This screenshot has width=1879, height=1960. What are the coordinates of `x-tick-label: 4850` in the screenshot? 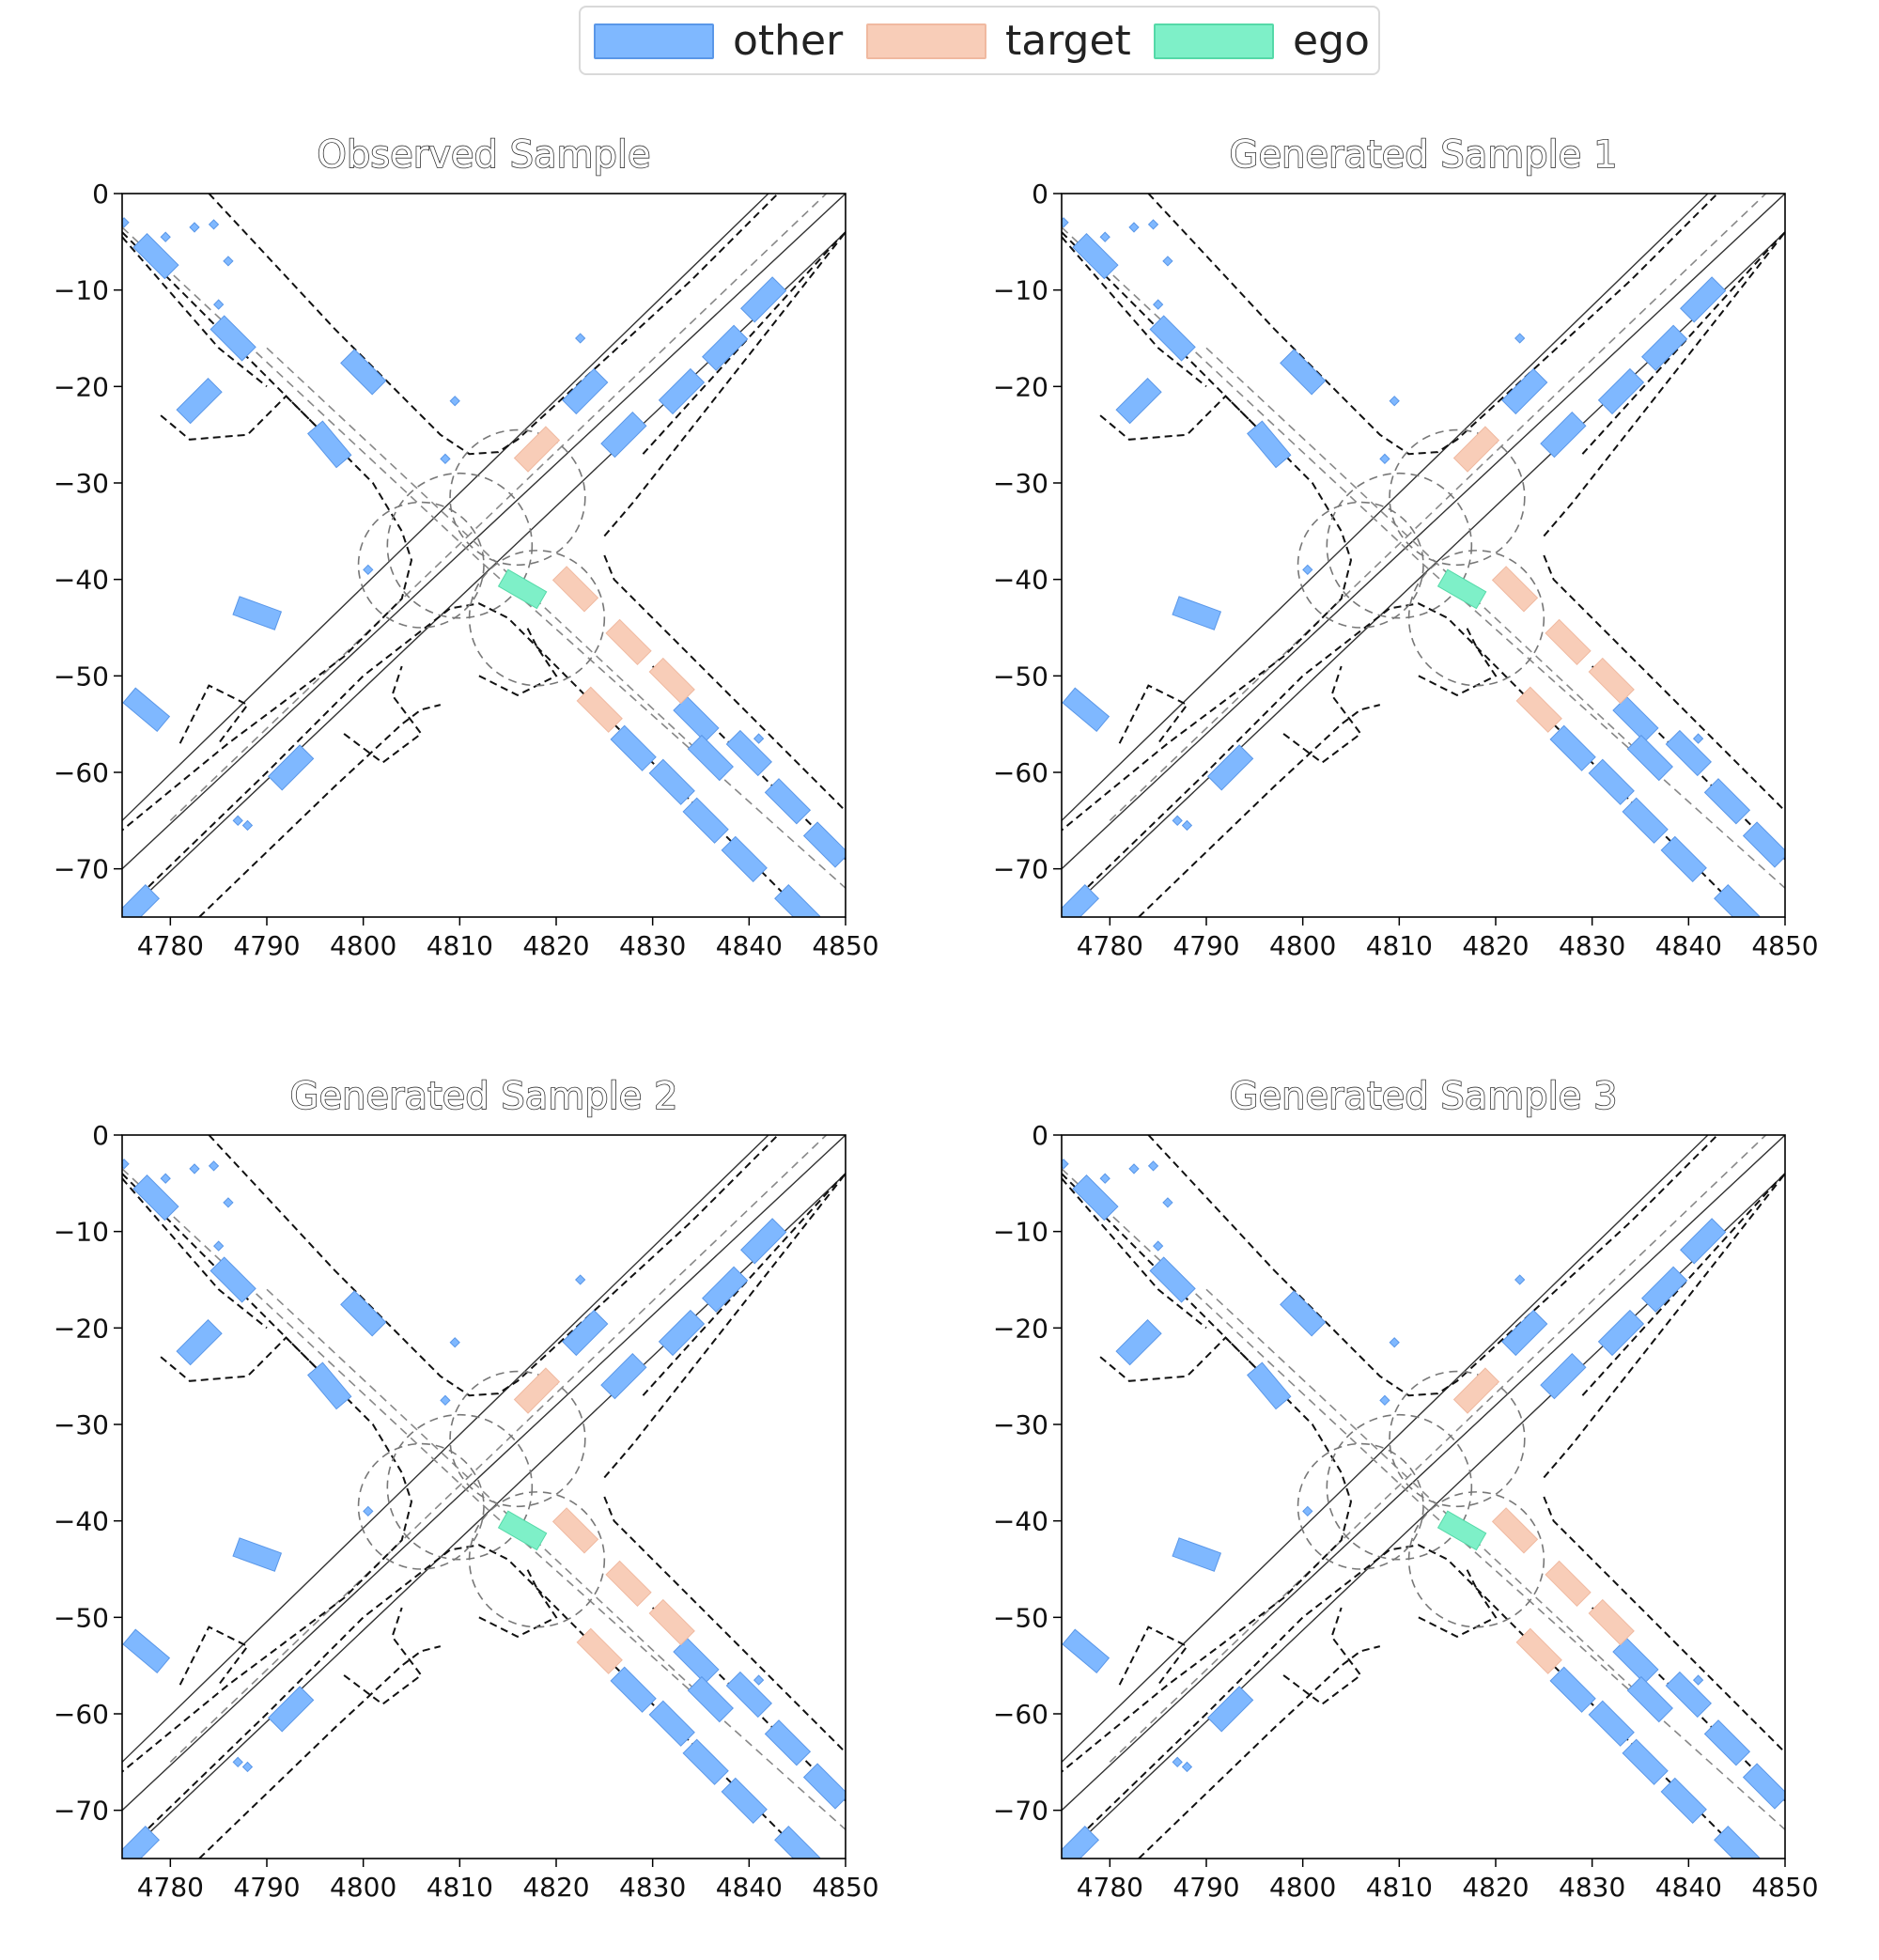 It's located at (845, 1887).